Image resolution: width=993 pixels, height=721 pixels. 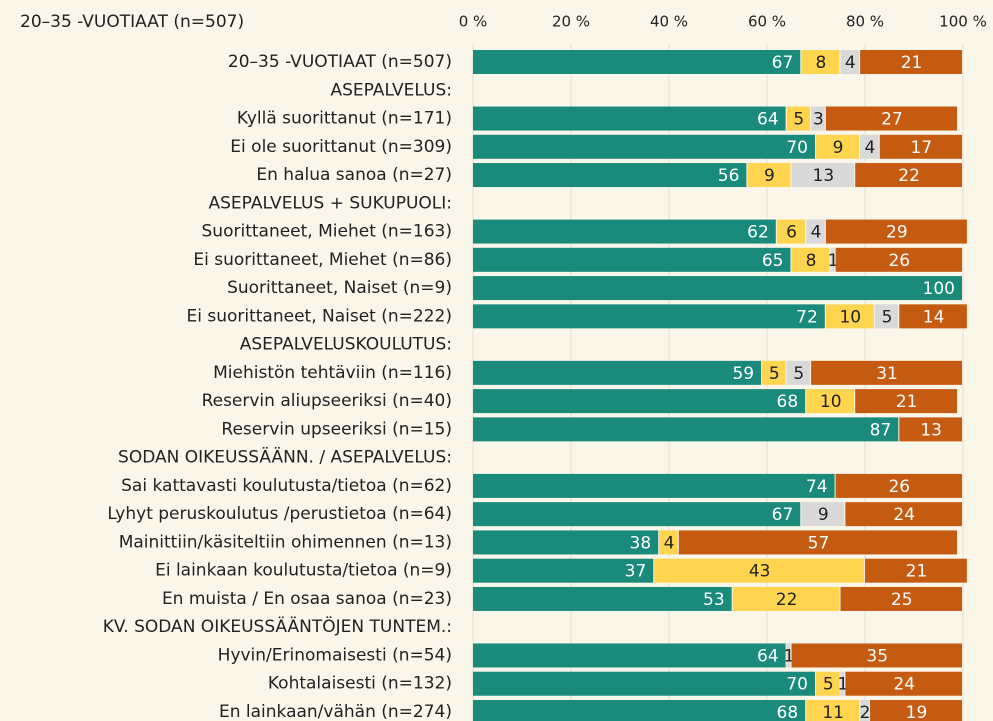 What do you see at coordinates (912, 63) in the screenshot?
I see `value-label: 21` at bounding box center [912, 63].